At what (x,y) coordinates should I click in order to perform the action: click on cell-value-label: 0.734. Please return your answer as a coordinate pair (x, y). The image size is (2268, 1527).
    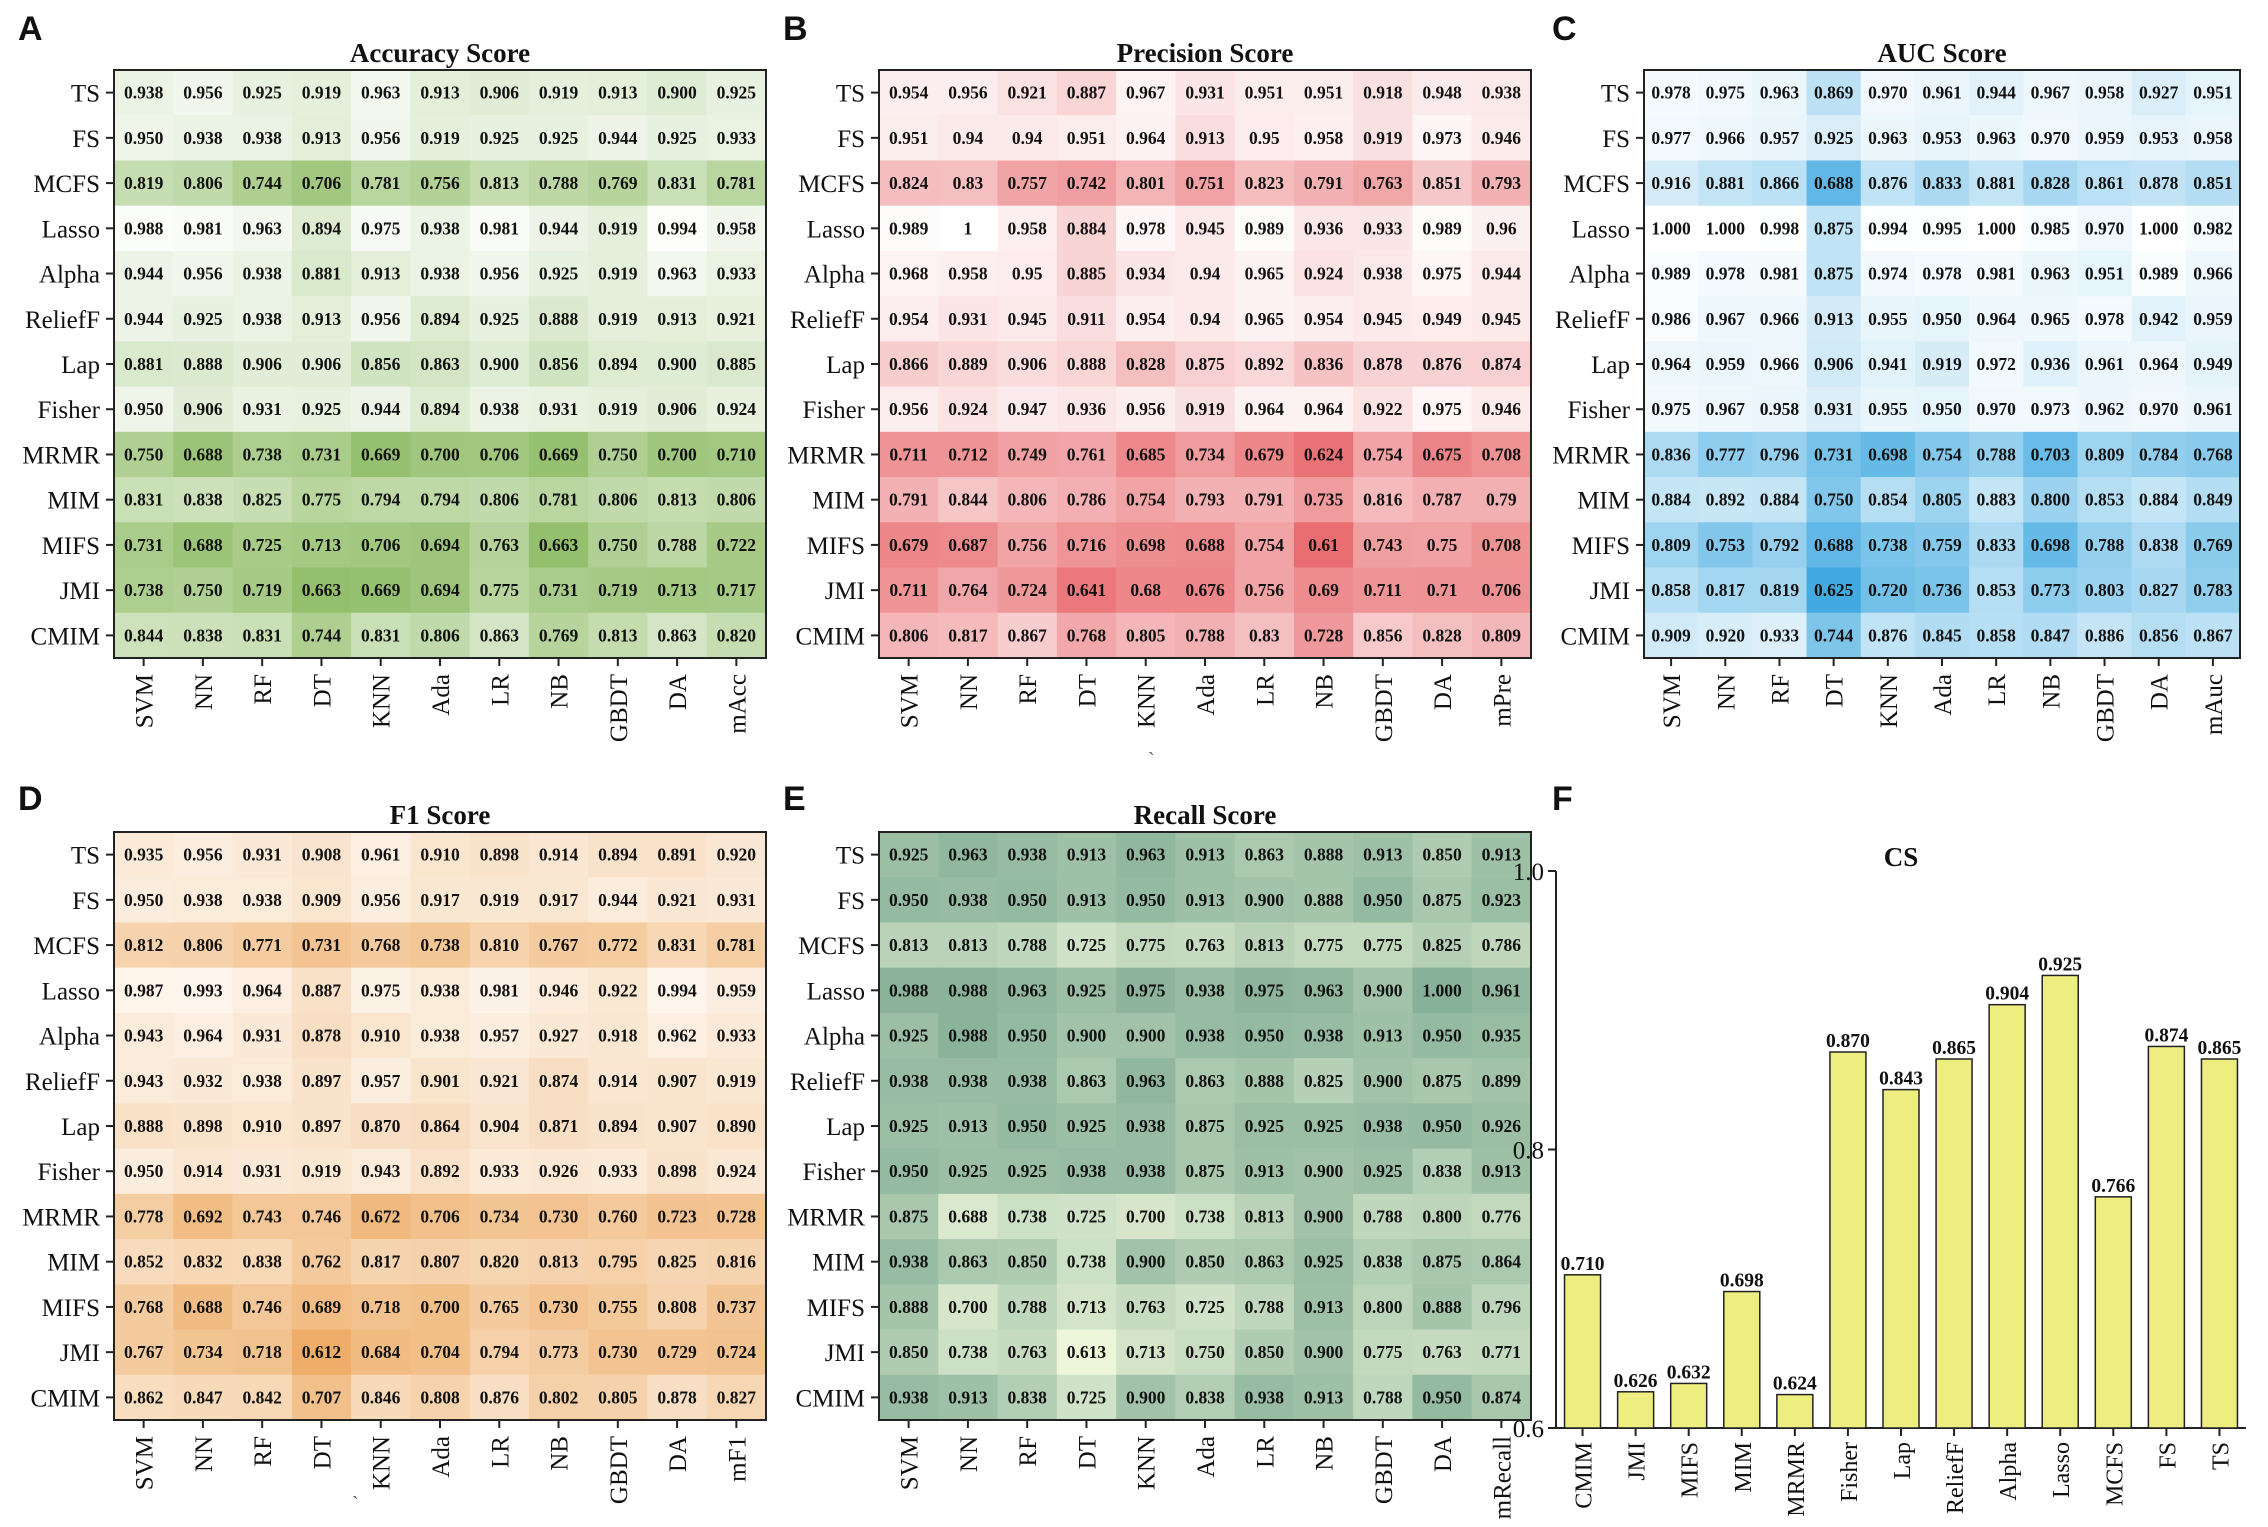
    Looking at the image, I should click on (500, 1216).